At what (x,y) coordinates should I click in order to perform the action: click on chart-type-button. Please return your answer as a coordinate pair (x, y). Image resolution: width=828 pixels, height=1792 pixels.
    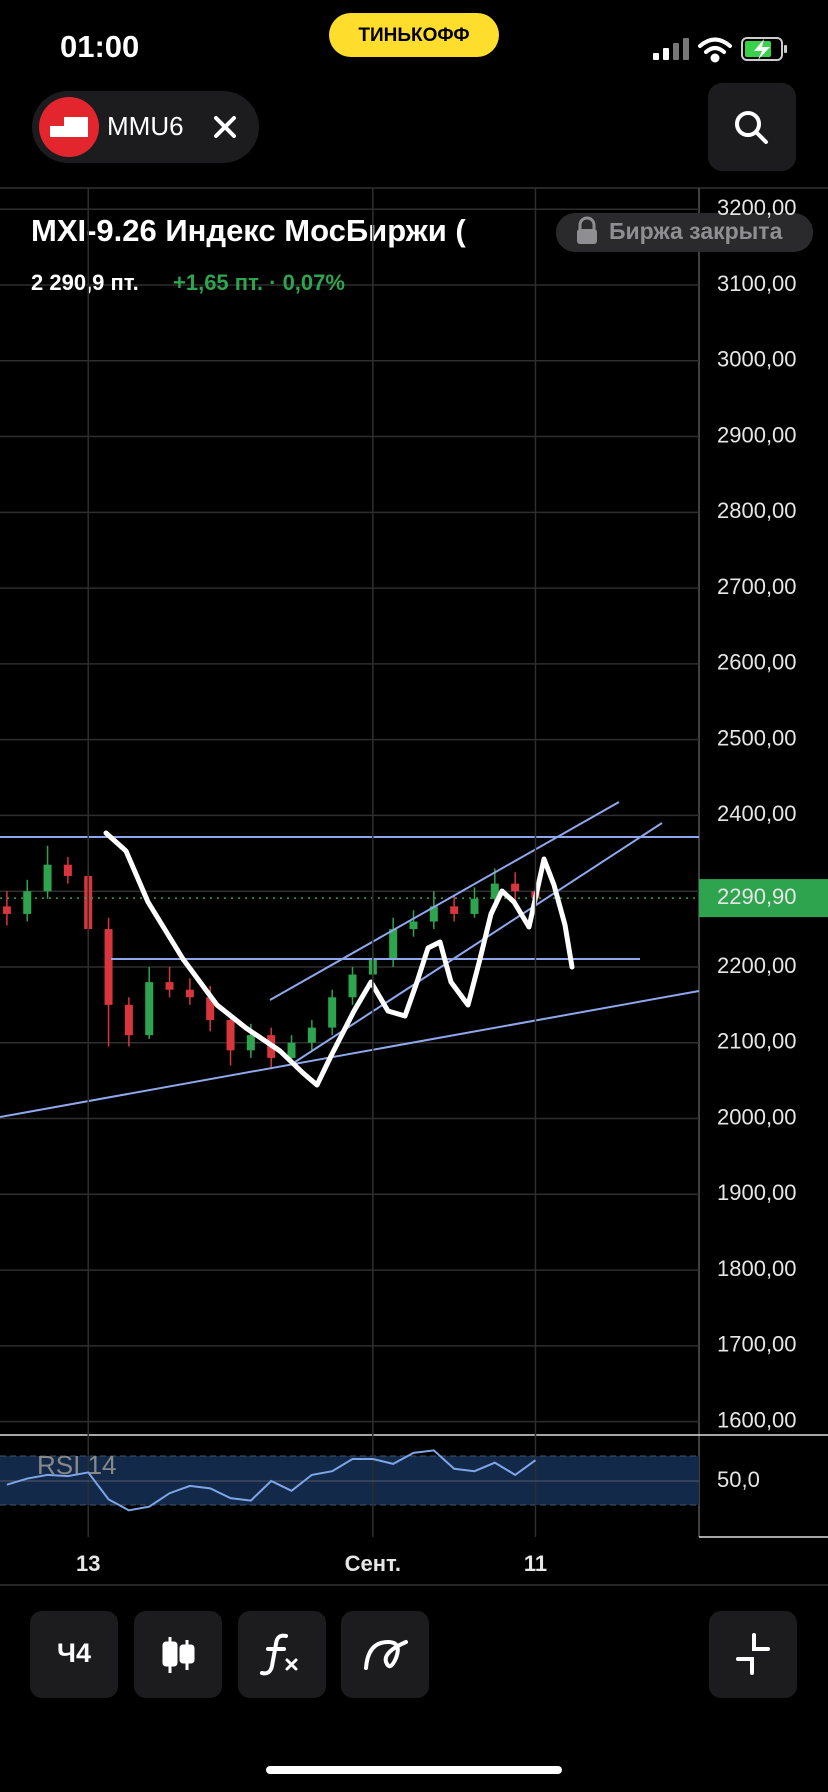
    Looking at the image, I should click on (178, 1654).